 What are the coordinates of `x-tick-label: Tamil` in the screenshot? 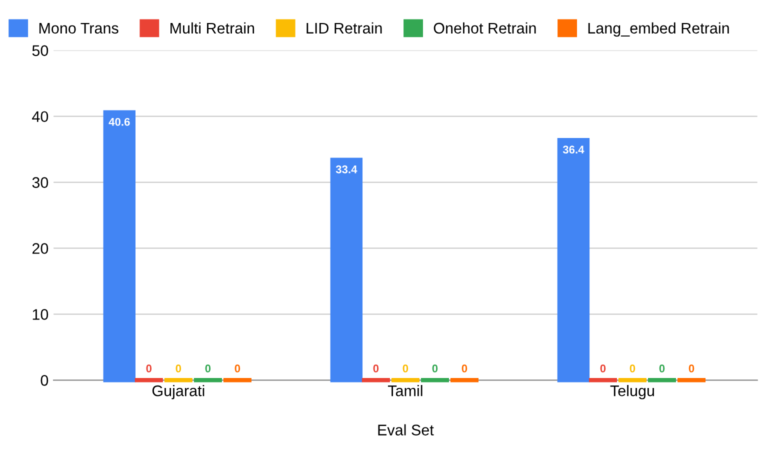 It's located at (405, 390).